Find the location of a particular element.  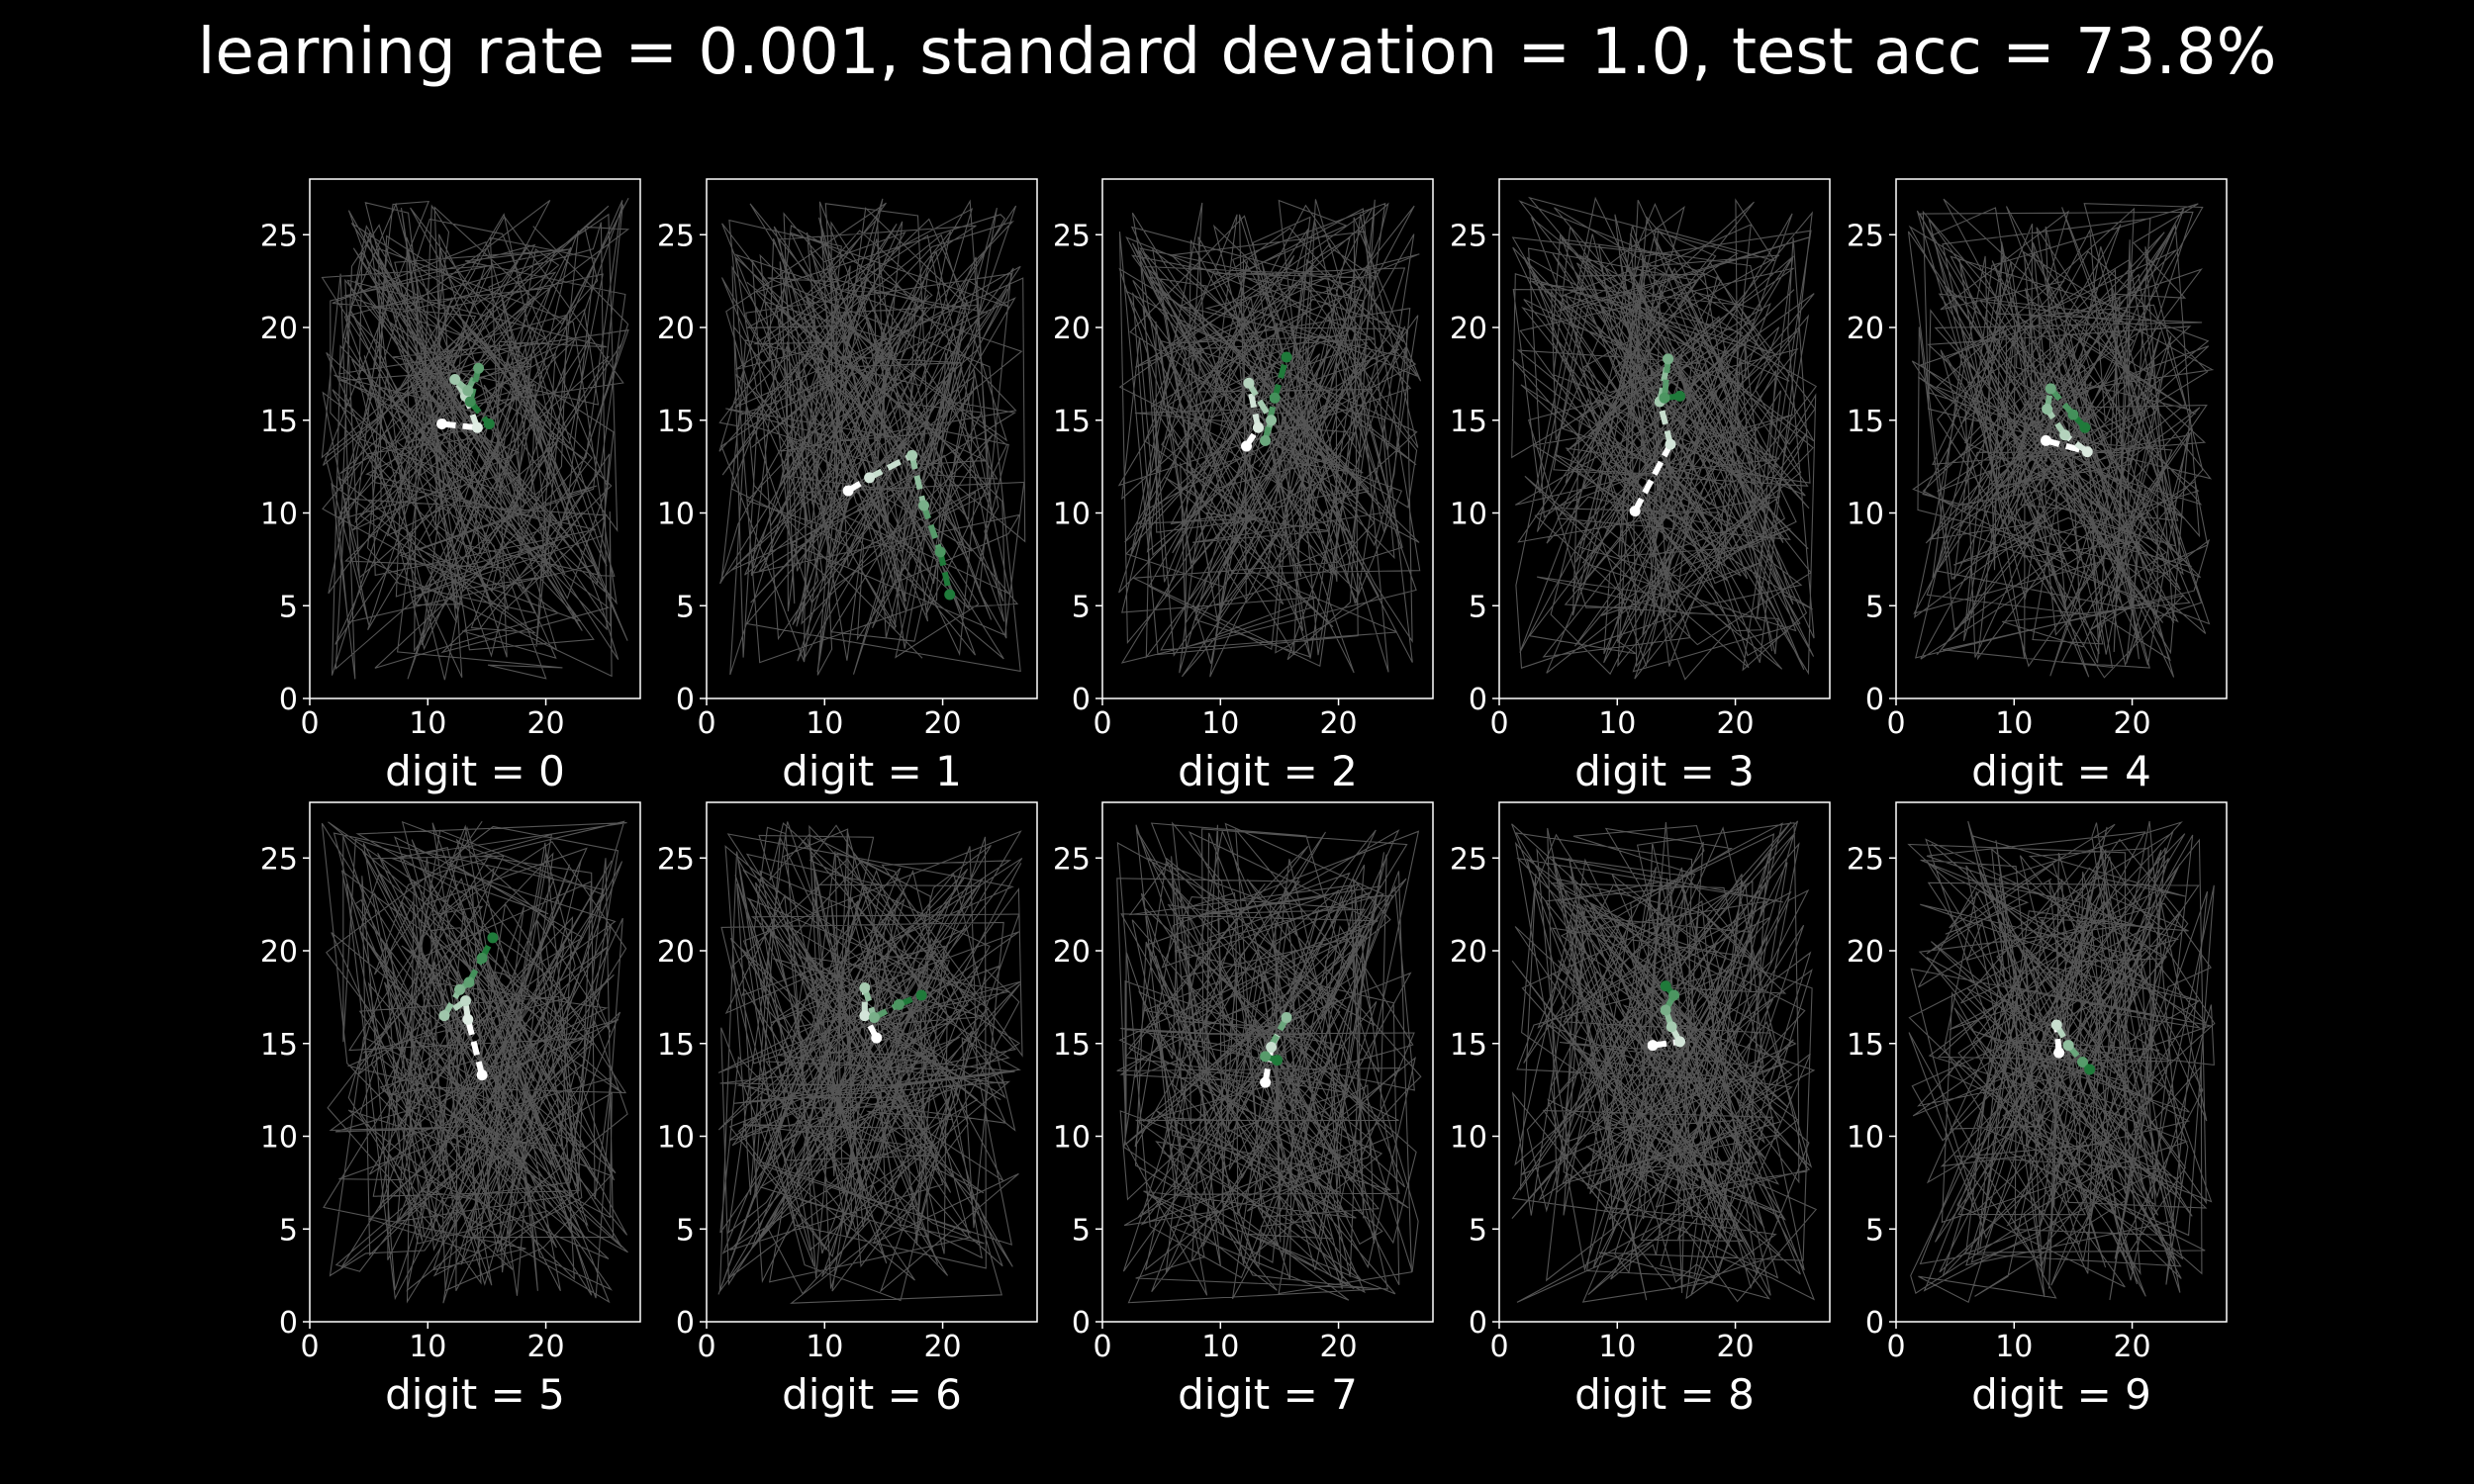

panel-2: 0 10 20 0 5 10 15 20 25 digit = 2 is located at coordinates (1244, 486).